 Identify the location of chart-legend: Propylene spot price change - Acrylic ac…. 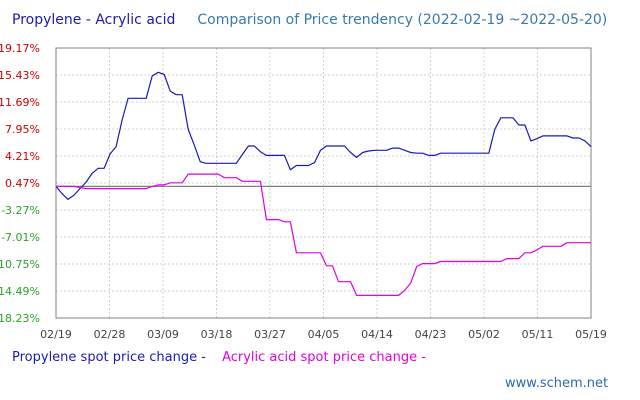
(225, 357).